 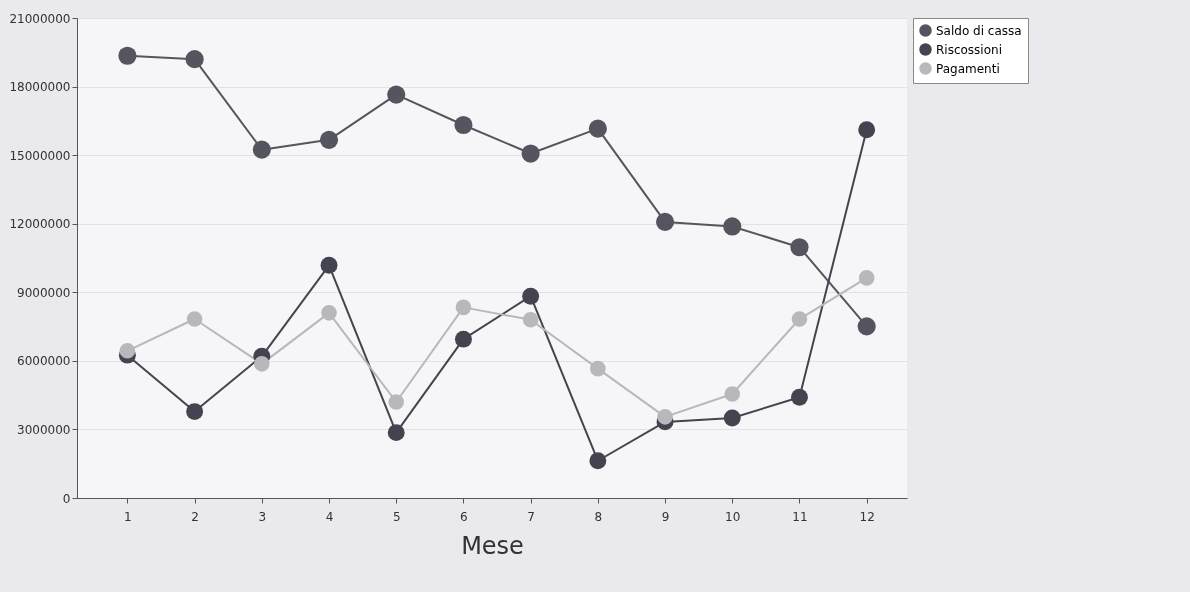 What do you see at coordinates (396, 516) in the screenshot?
I see `x-tick-label: 5` at bounding box center [396, 516].